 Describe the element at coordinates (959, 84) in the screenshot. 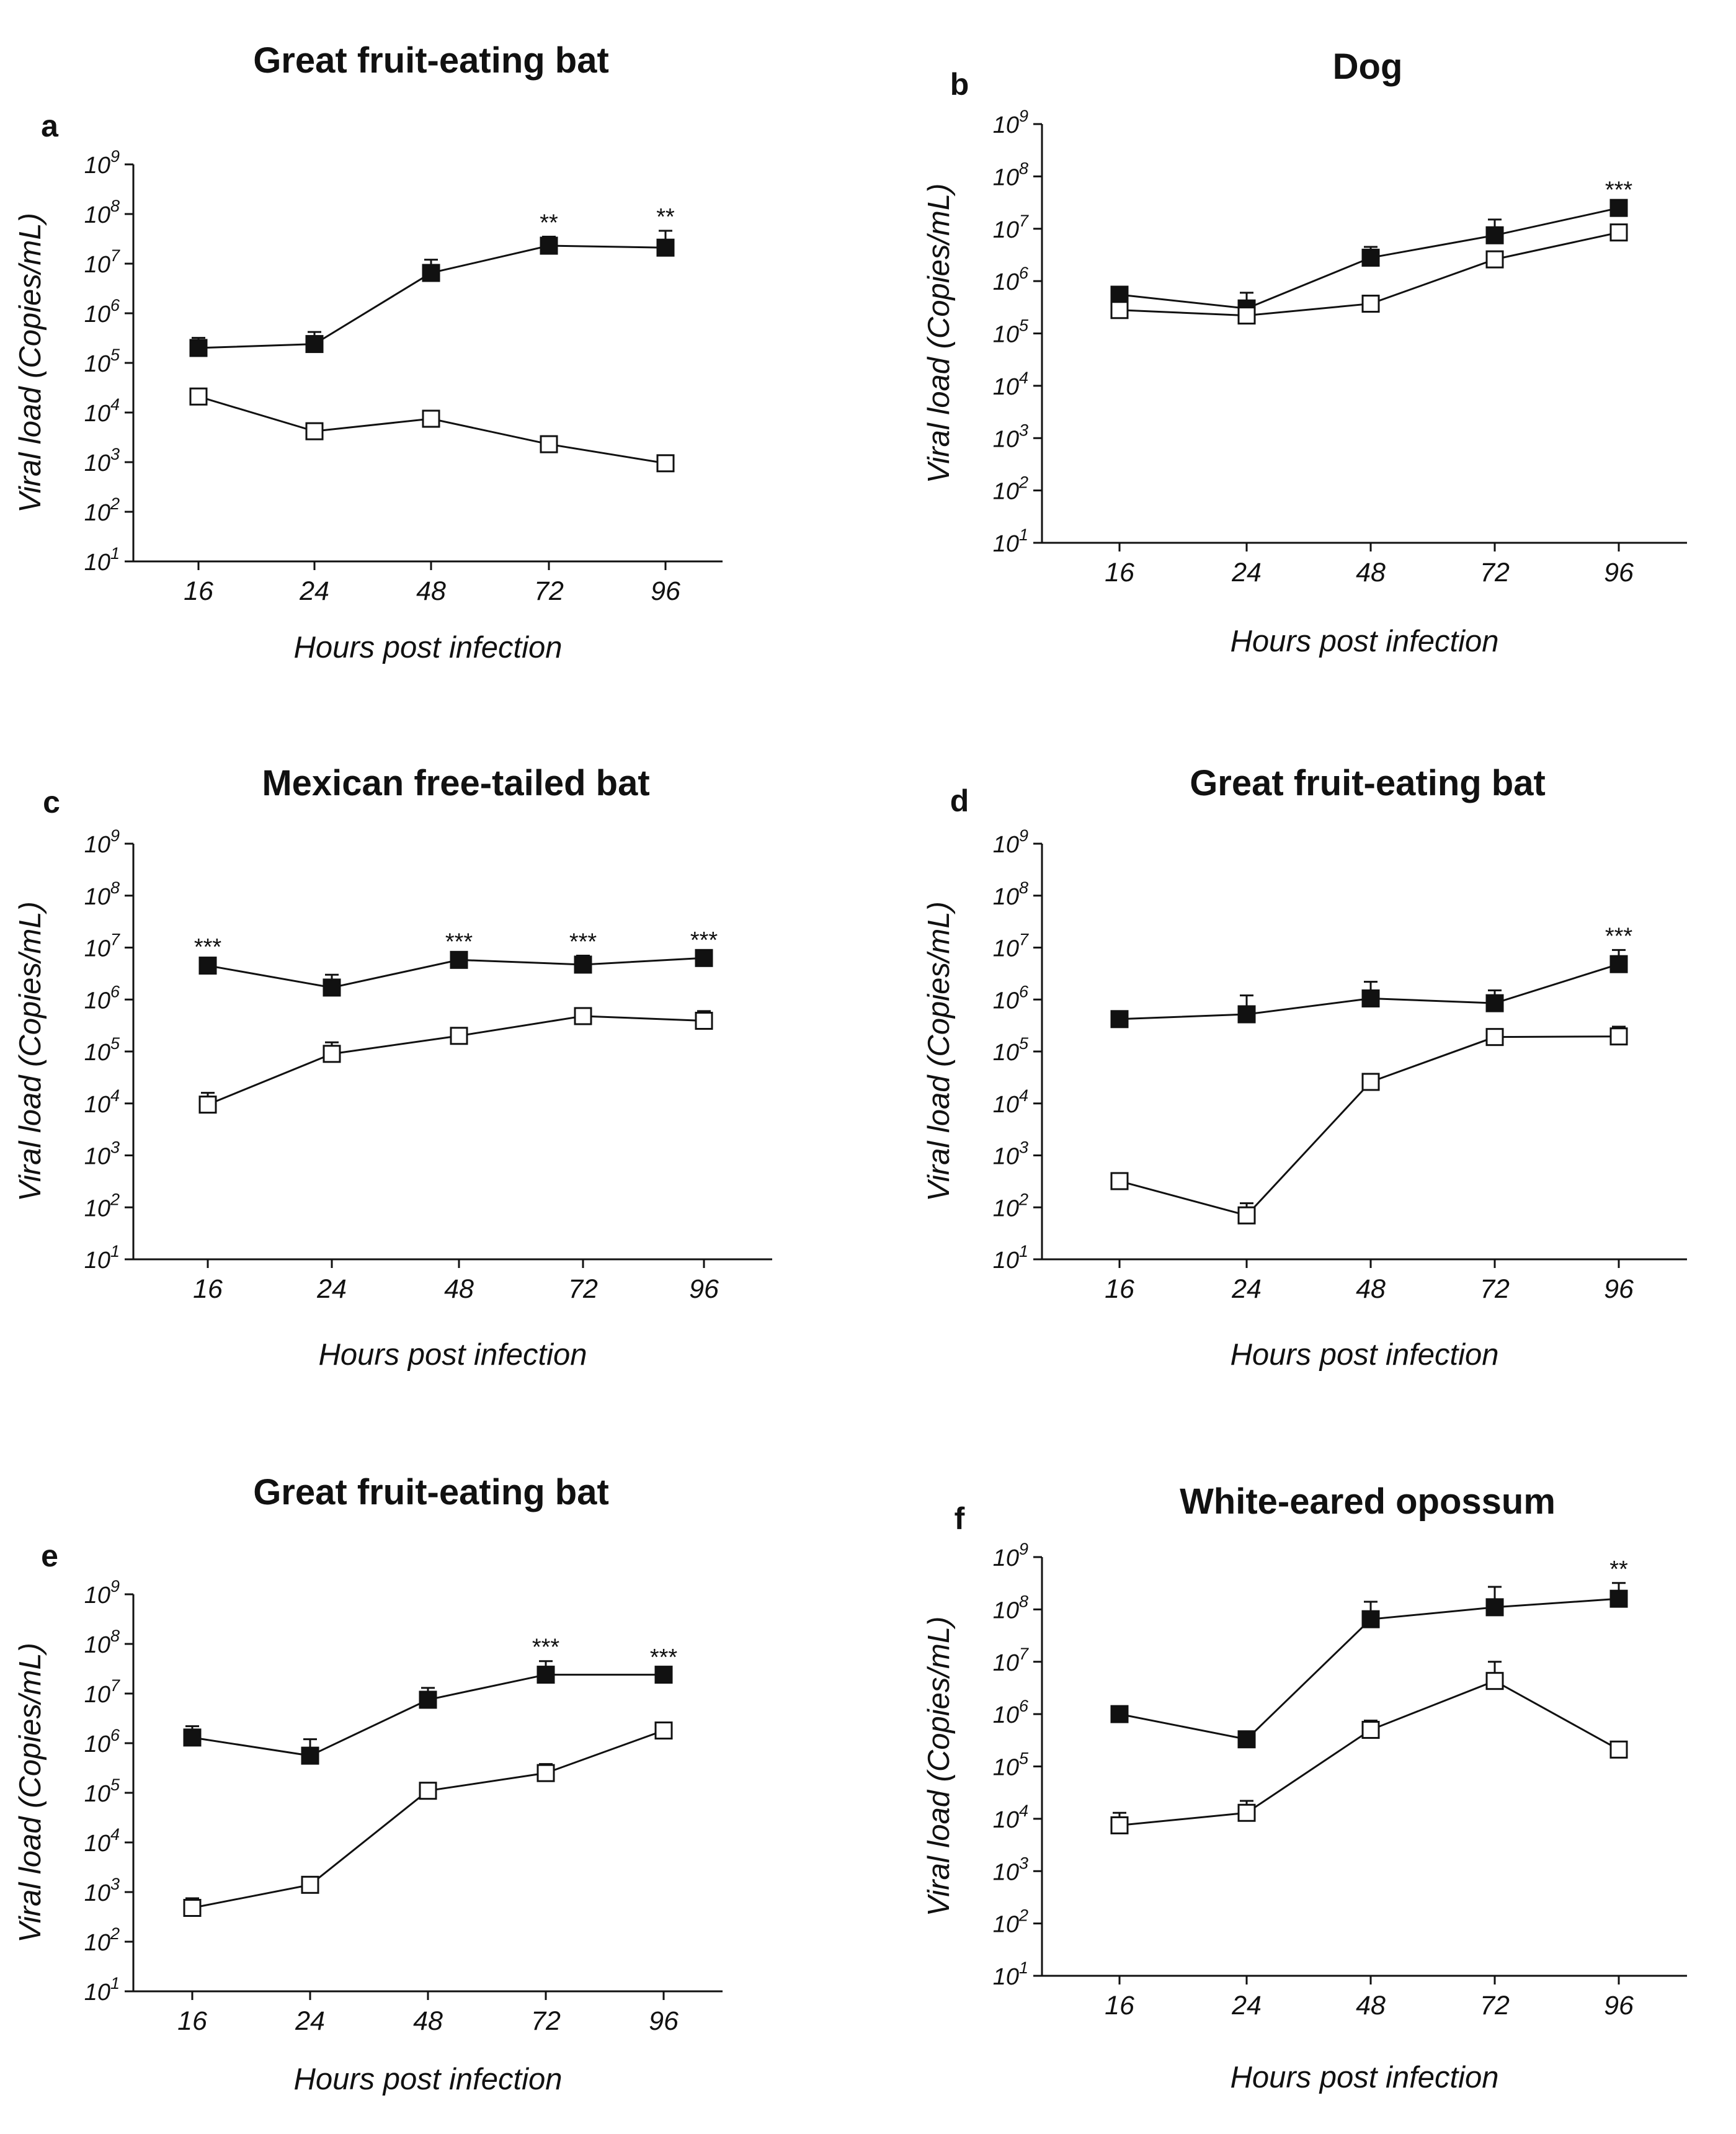

I see `panel-letter: b` at that location.